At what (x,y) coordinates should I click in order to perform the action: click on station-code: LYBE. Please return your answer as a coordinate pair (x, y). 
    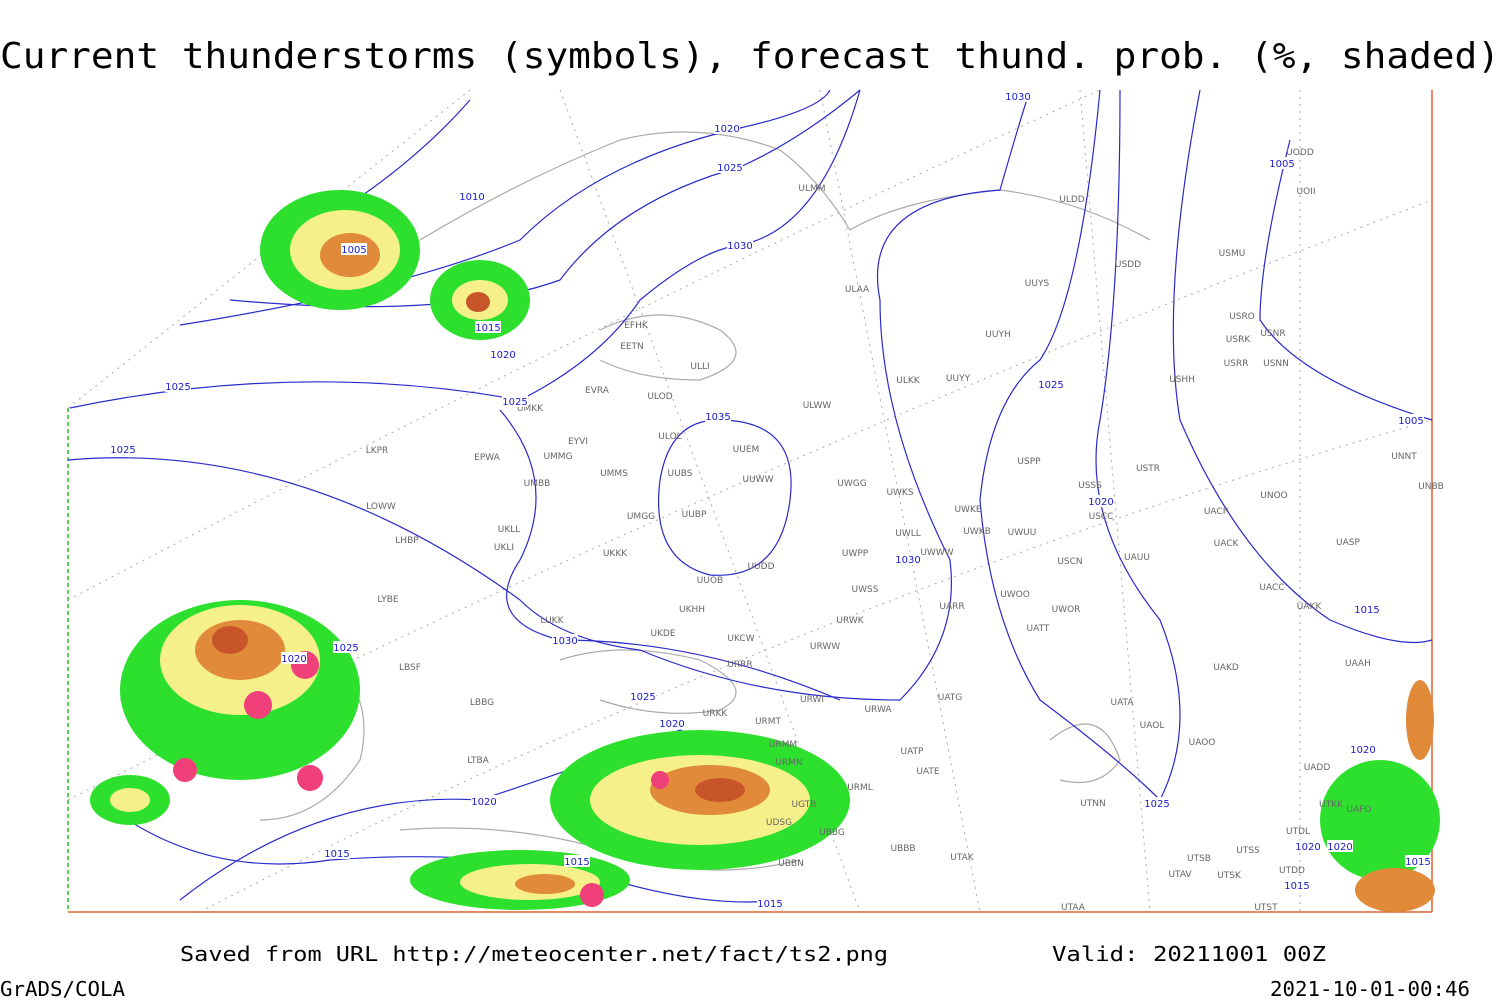
    Looking at the image, I should click on (387, 600).